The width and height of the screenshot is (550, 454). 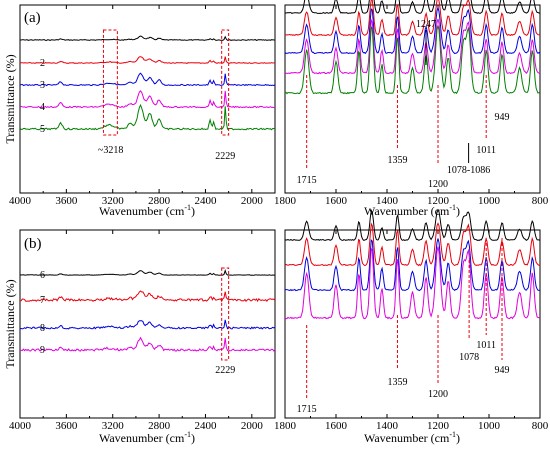 I want to click on series-label-6: 6, so click(x=42, y=275).